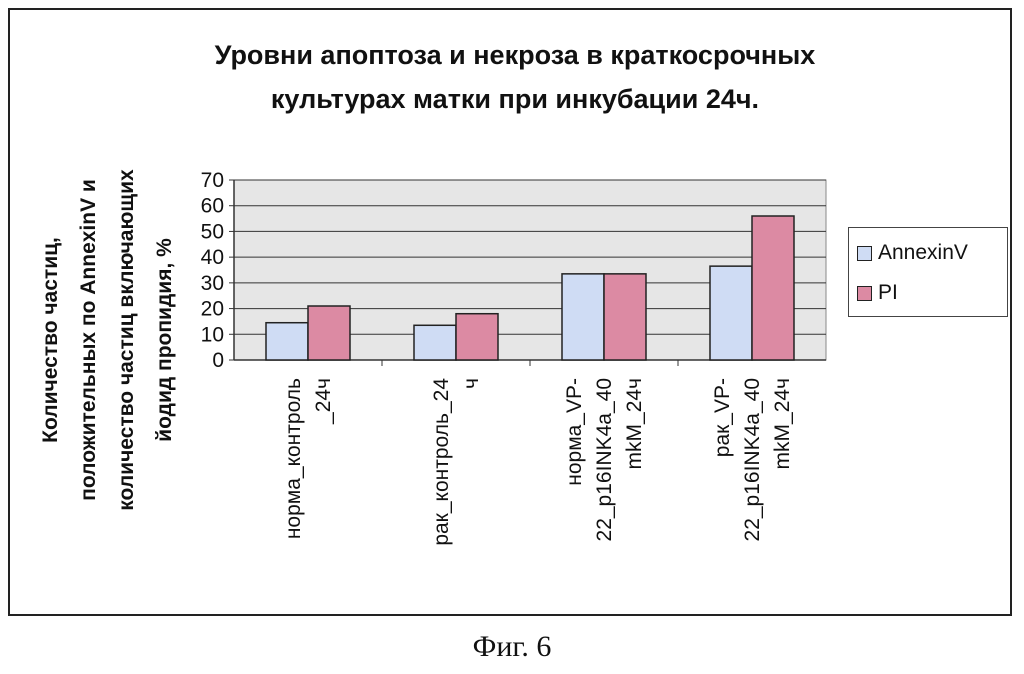 The width and height of the screenshot is (1024, 674). I want to click on y-tick-label: 40, so click(212, 257).